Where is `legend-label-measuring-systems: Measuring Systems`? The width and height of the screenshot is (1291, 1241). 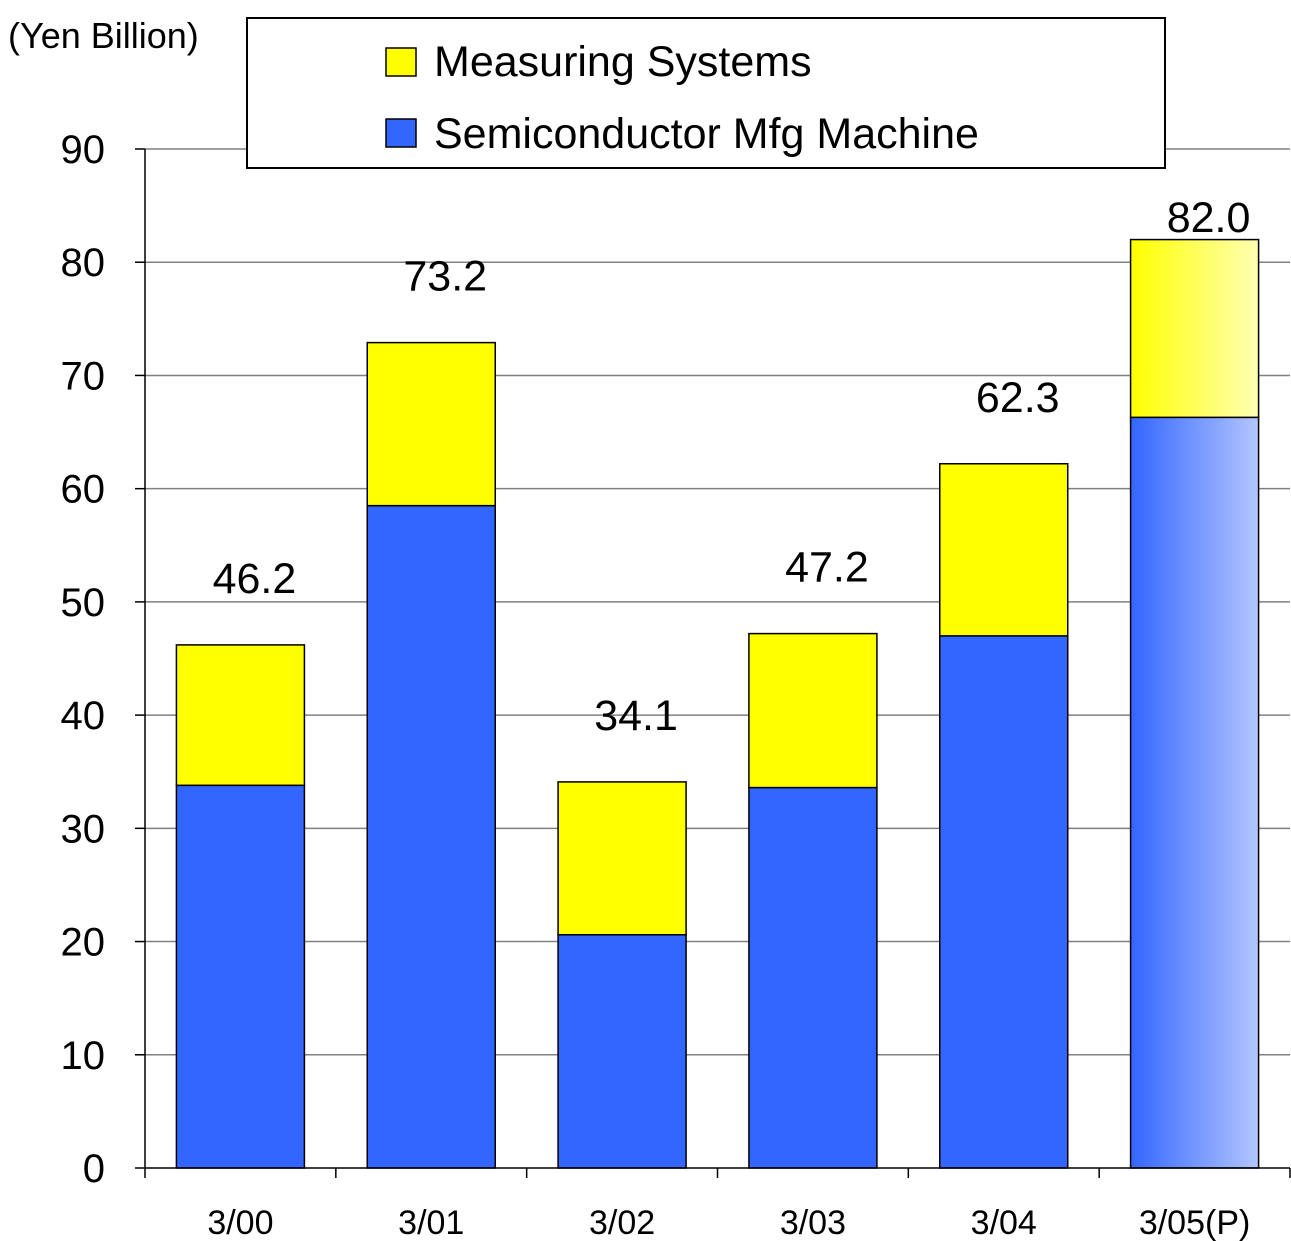
legend-label-measuring-systems: Measuring Systems is located at coordinates (623, 62).